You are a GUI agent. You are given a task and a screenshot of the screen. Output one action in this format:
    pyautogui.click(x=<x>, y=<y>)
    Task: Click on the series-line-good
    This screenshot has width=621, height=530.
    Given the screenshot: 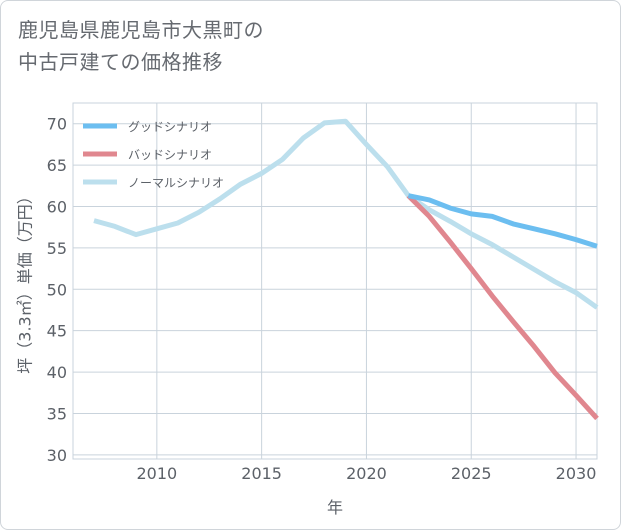 What is the action you would take?
    pyautogui.click(x=502, y=221)
    